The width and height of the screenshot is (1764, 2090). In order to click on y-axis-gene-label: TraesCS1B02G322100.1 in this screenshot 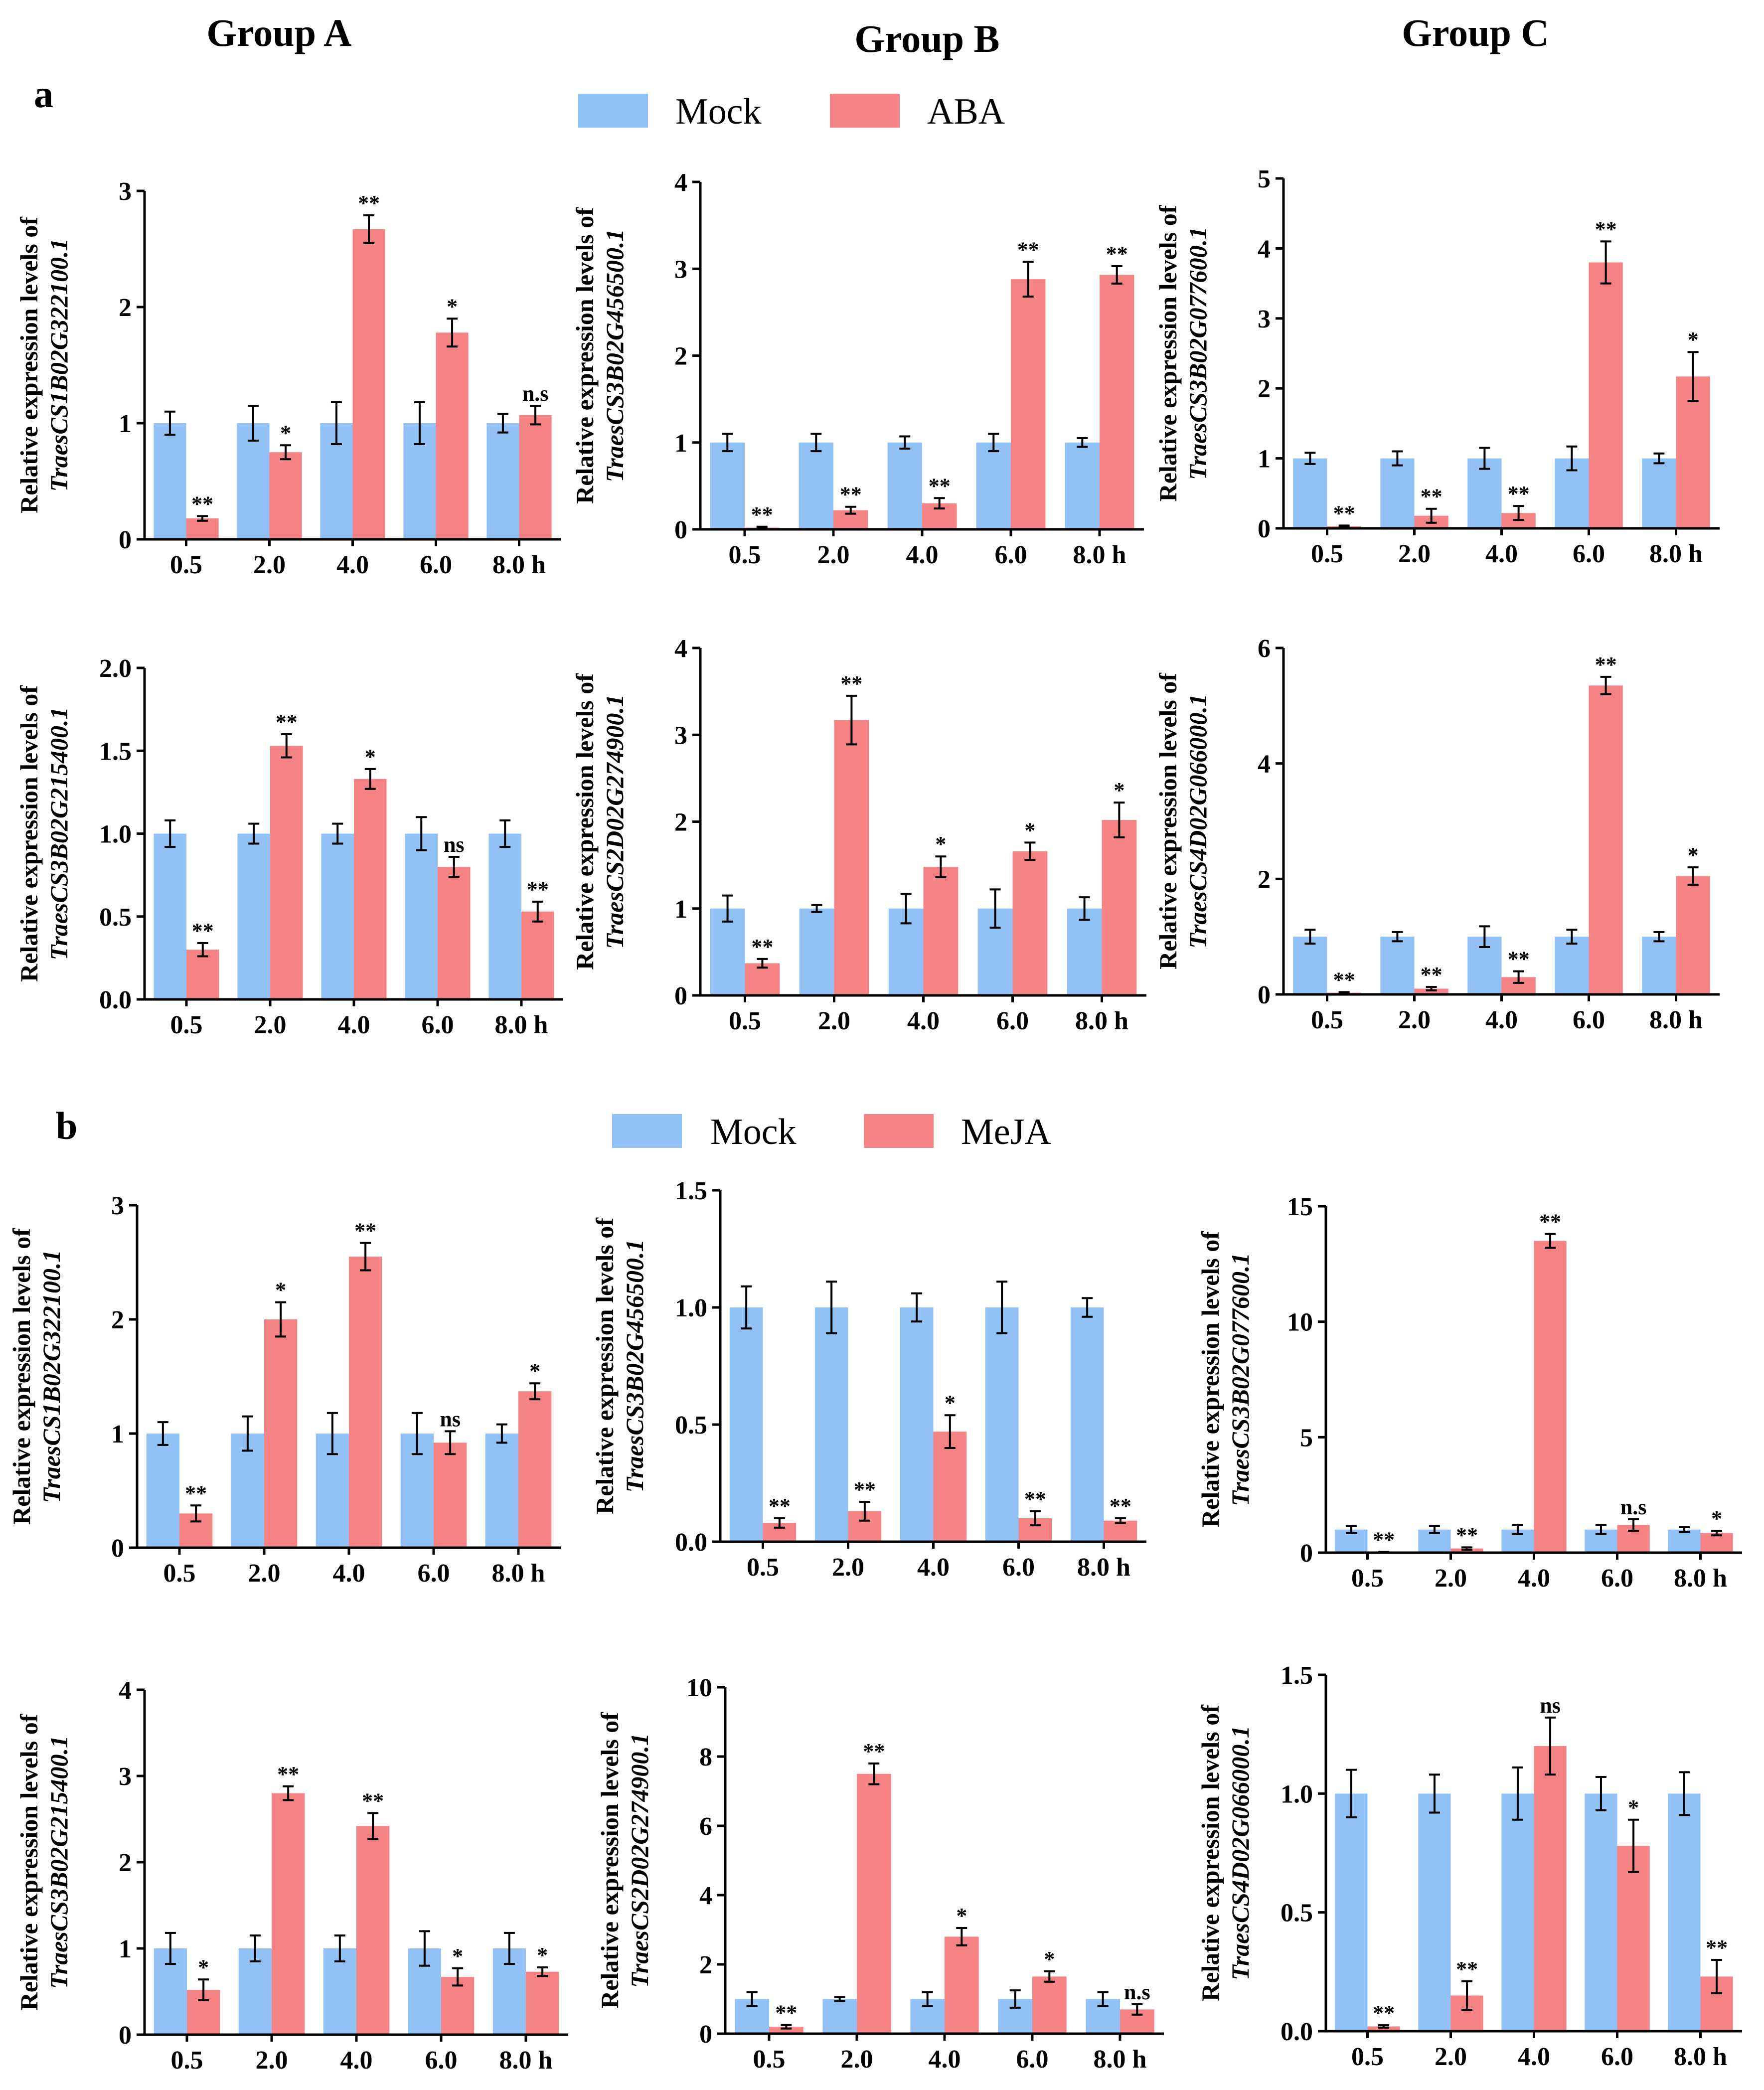, I will do `click(51, 1376)`.